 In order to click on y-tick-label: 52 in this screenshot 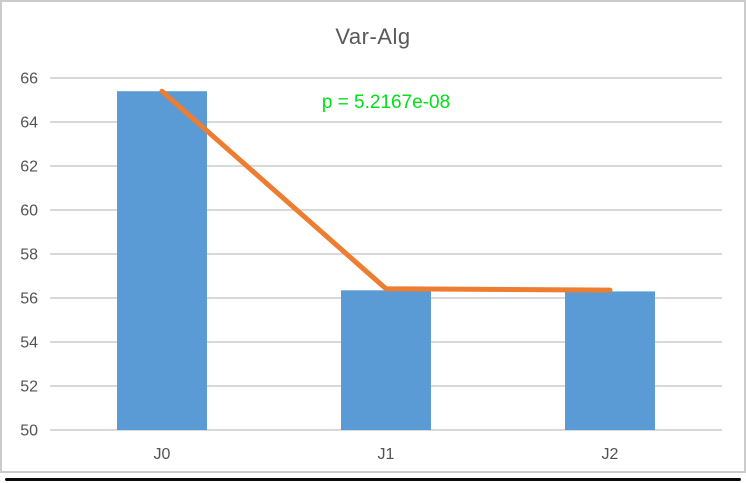, I will do `click(29, 387)`.